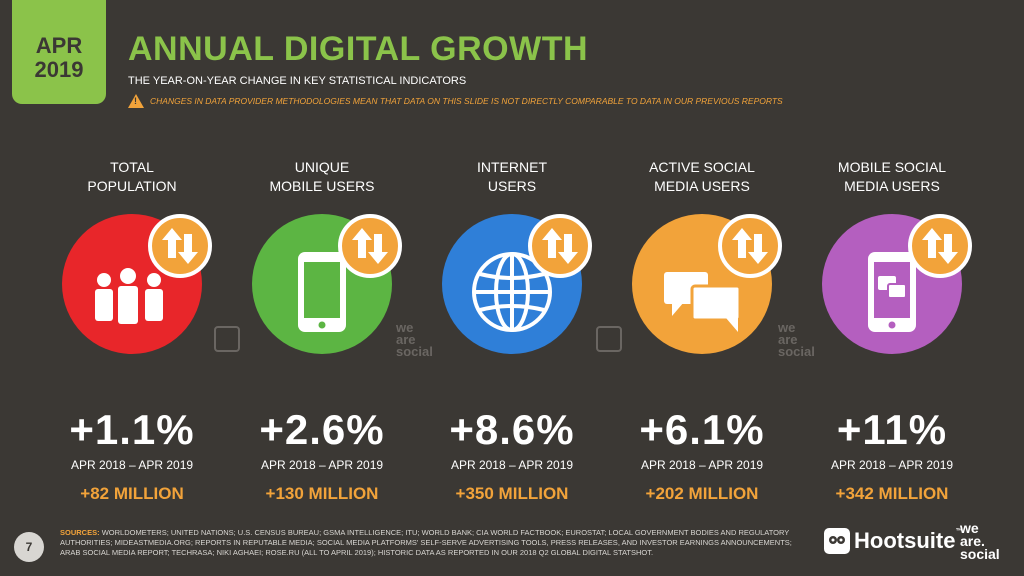  I want to click on mobile-circle, so click(327, 284).